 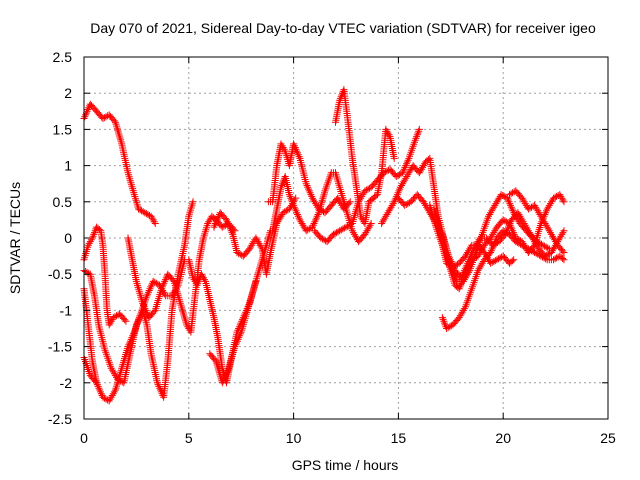 I want to click on y-tick-label: 0.5, so click(x=63, y=202).